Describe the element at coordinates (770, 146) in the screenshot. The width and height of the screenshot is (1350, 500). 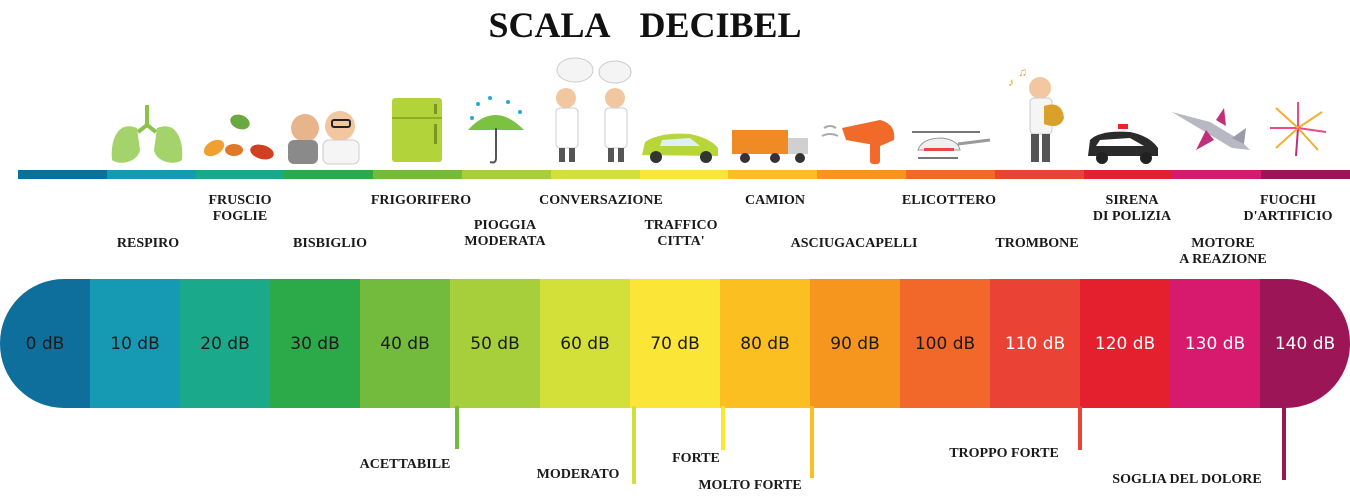
I see `truck-icon` at that location.